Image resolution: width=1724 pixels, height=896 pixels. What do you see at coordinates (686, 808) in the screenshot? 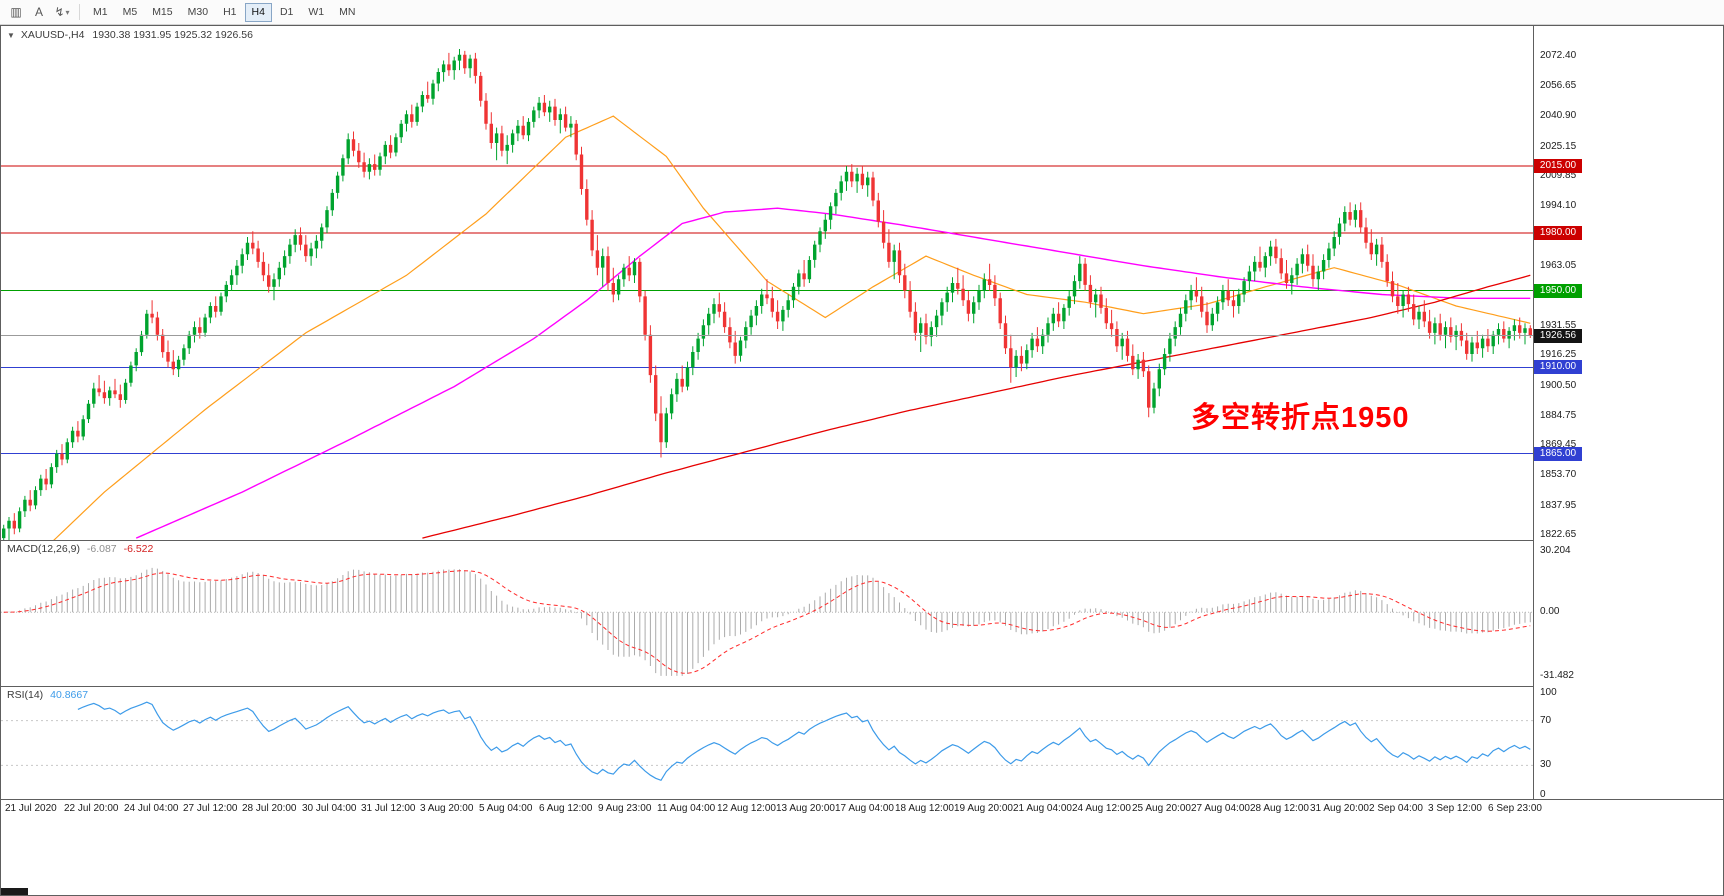
I see `time-axis-label: 11 Aug 04:00` at bounding box center [686, 808].